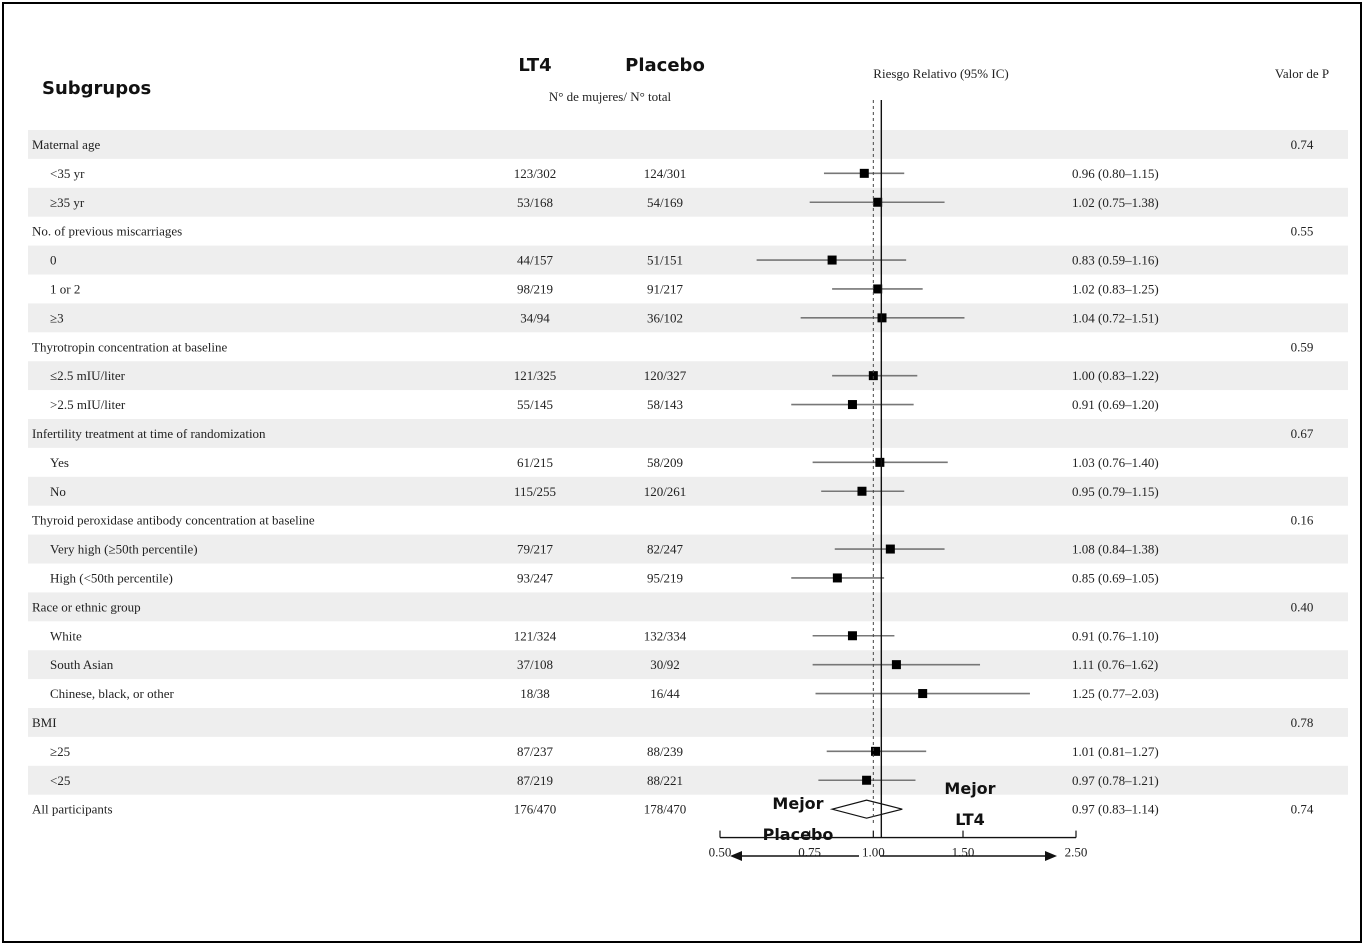  What do you see at coordinates (107, 231) in the screenshot?
I see `group-label: No. of previous miscarriages` at bounding box center [107, 231].